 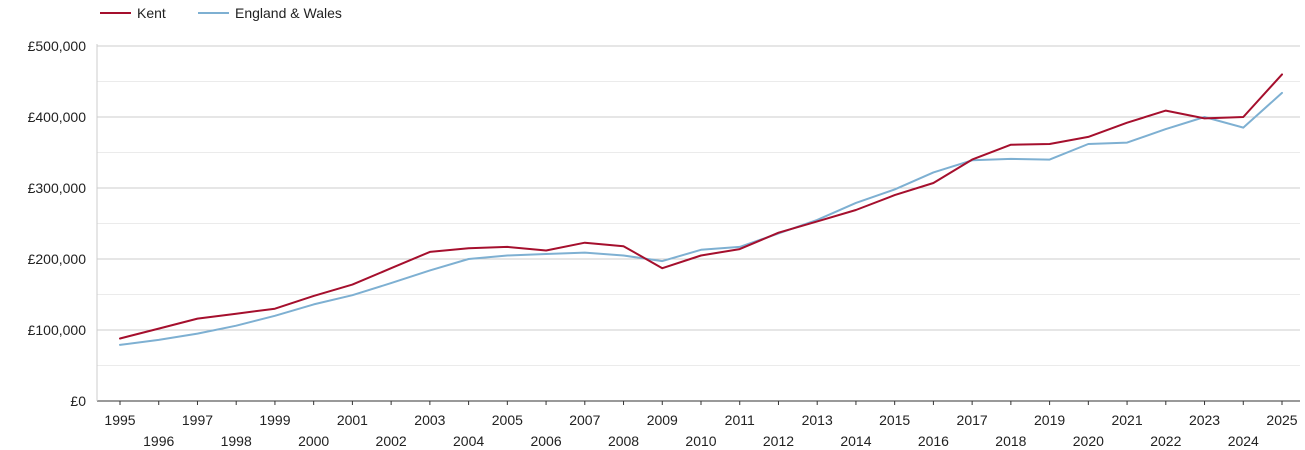 What do you see at coordinates (623, 441) in the screenshot?
I see `x-tick-label: 2008` at bounding box center [623, 441].